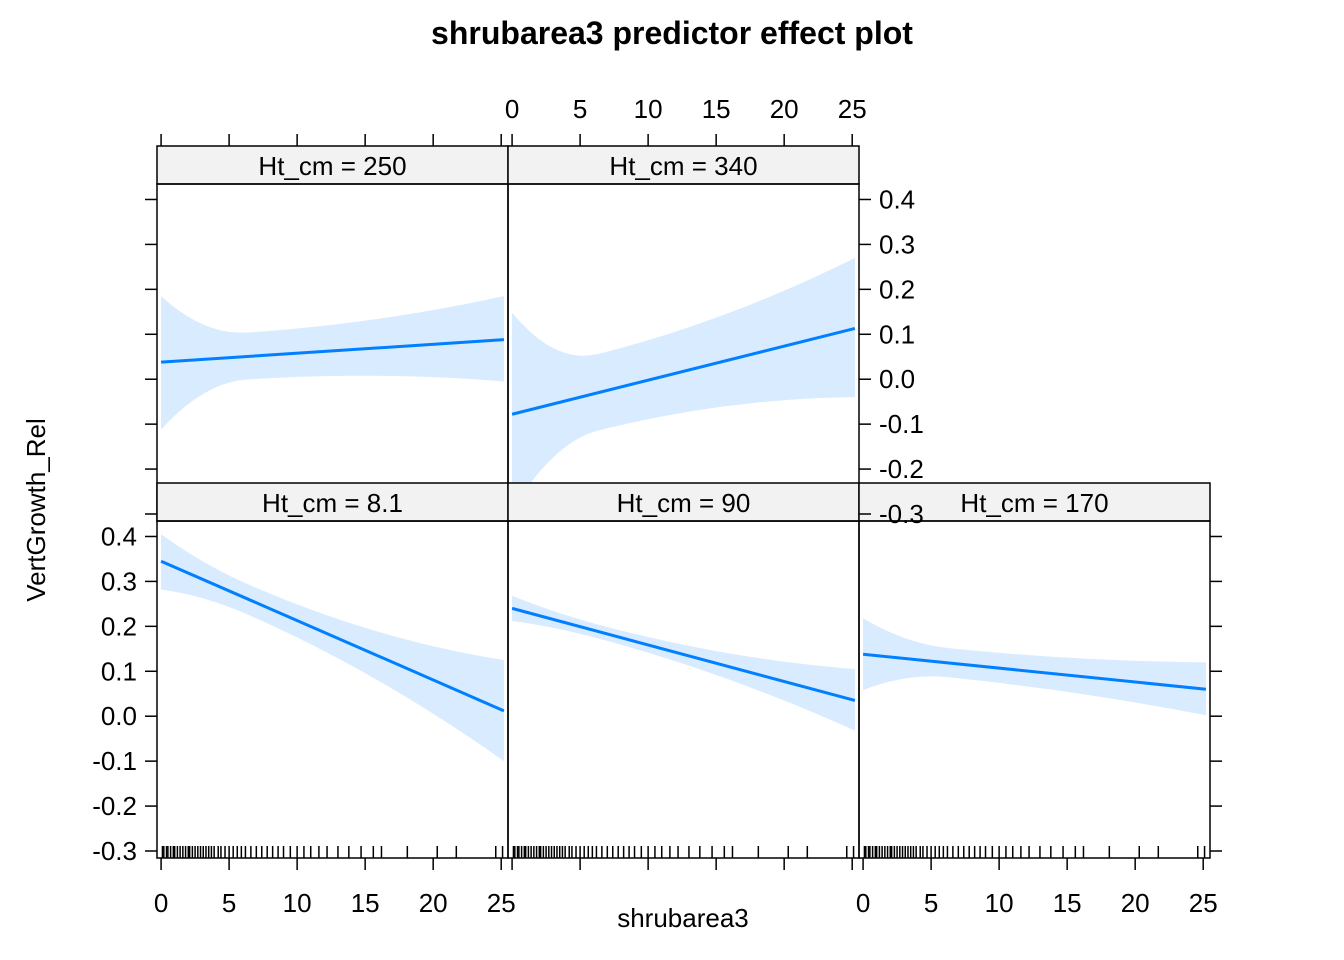 The height and width of the screenshot is (960, 1344). I want to click on strip-label: Ht_cm = 340, so click(683, 166).